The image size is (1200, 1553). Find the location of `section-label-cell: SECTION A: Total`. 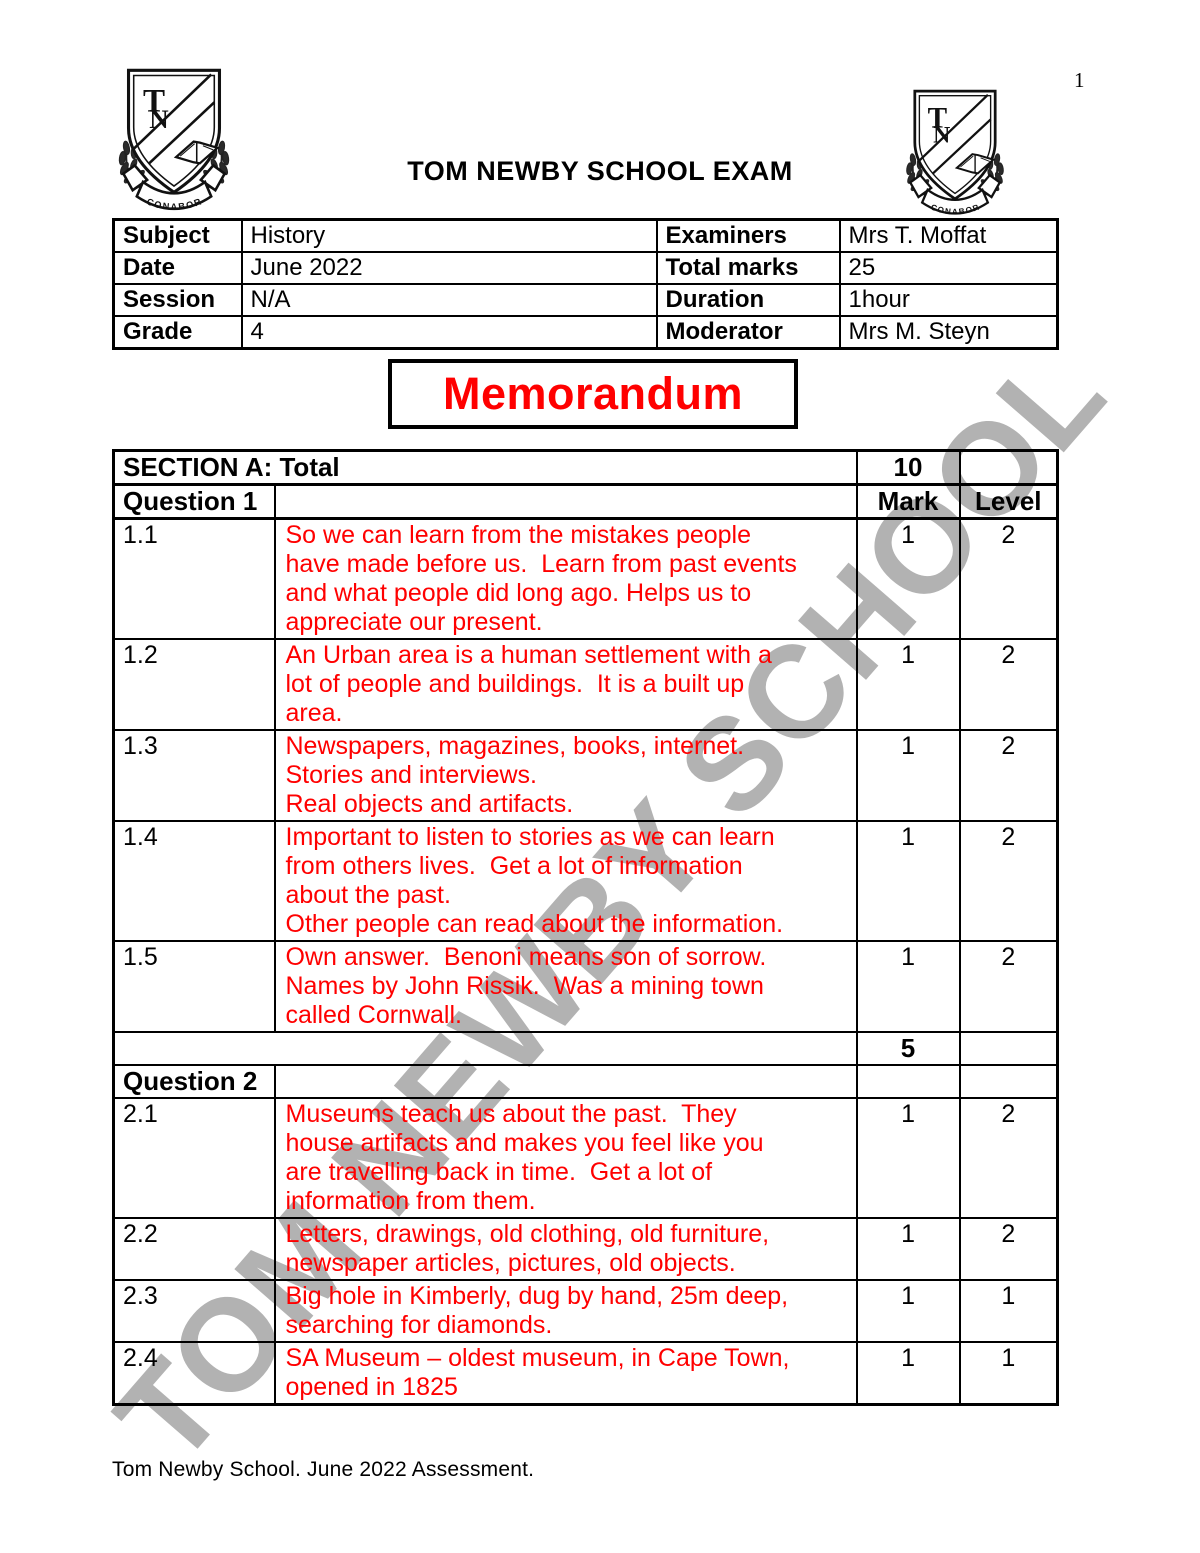

section-label-cell: SECTION A: Total is located at coordinates (485, 467).